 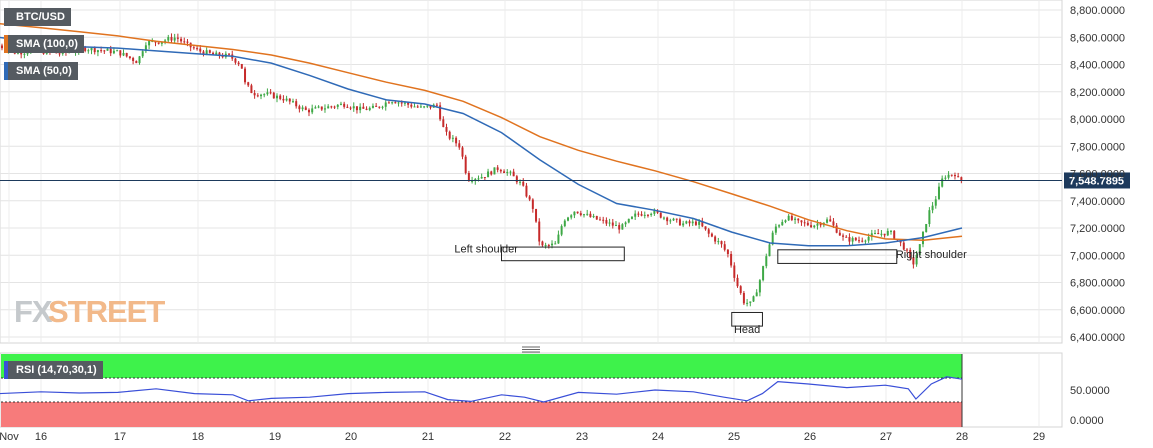 I want to click on right-shoulder-box, so click(x=837, y=256).